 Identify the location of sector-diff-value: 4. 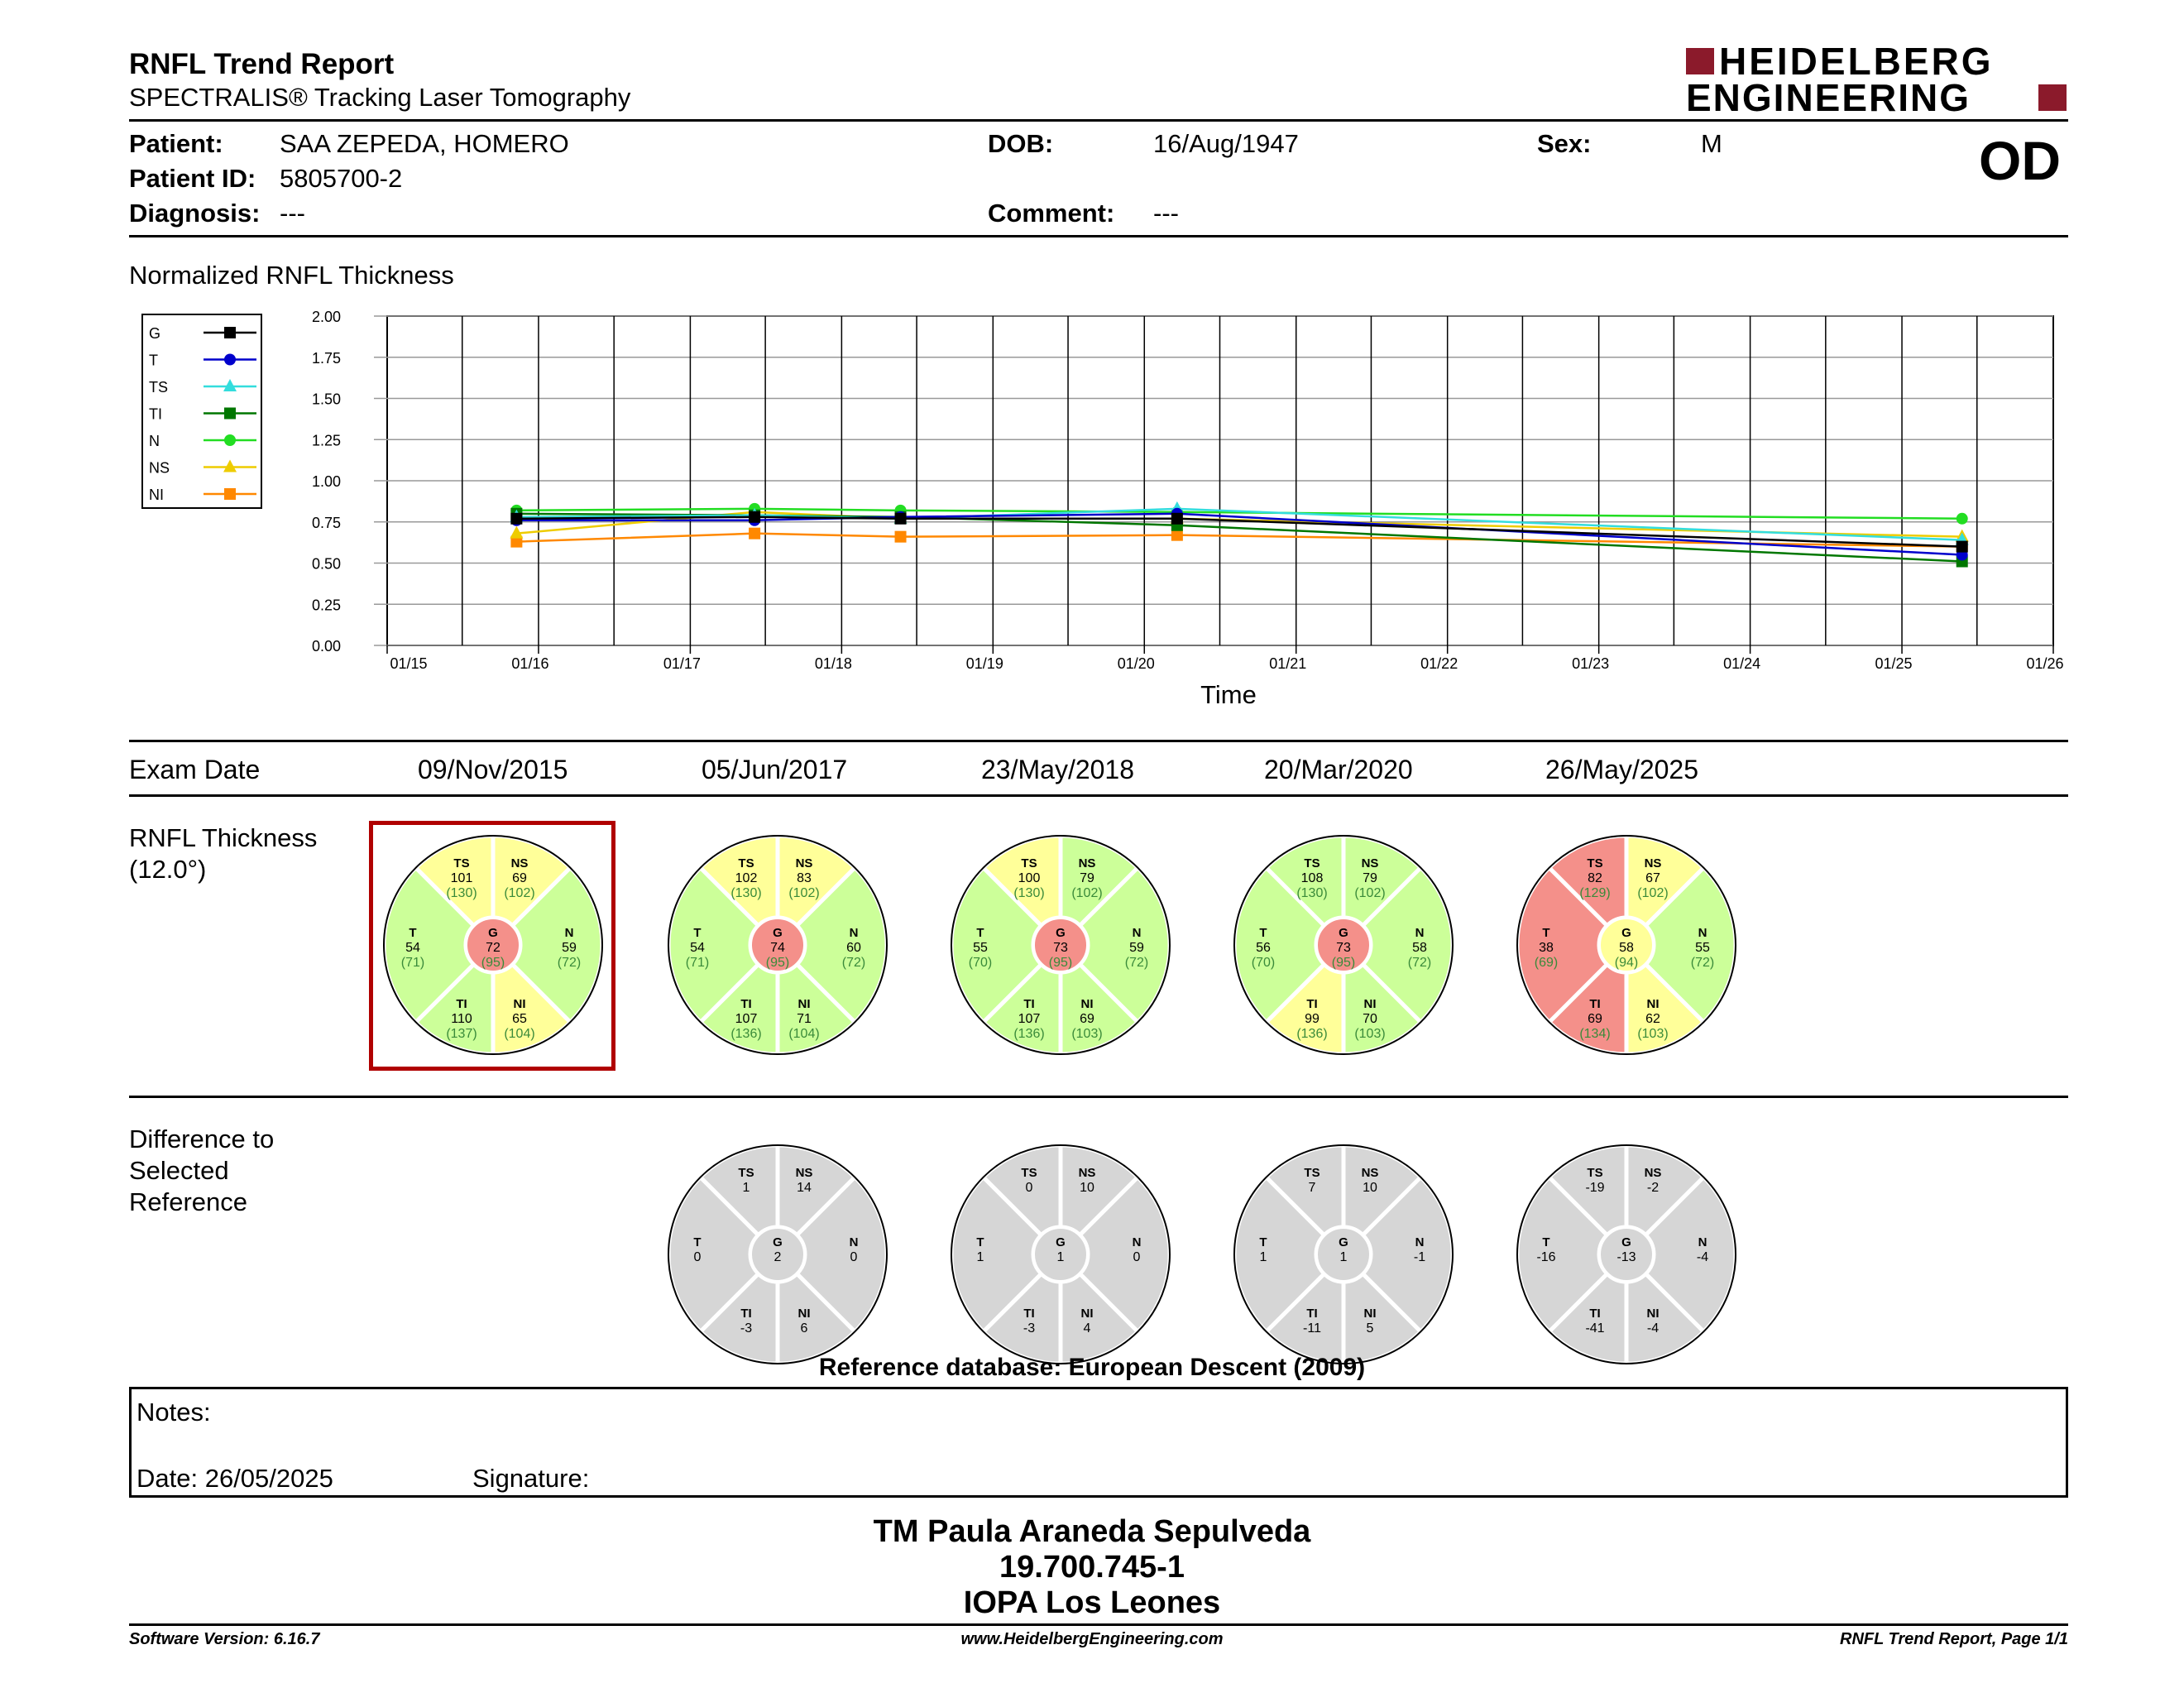
(1087, 1328).